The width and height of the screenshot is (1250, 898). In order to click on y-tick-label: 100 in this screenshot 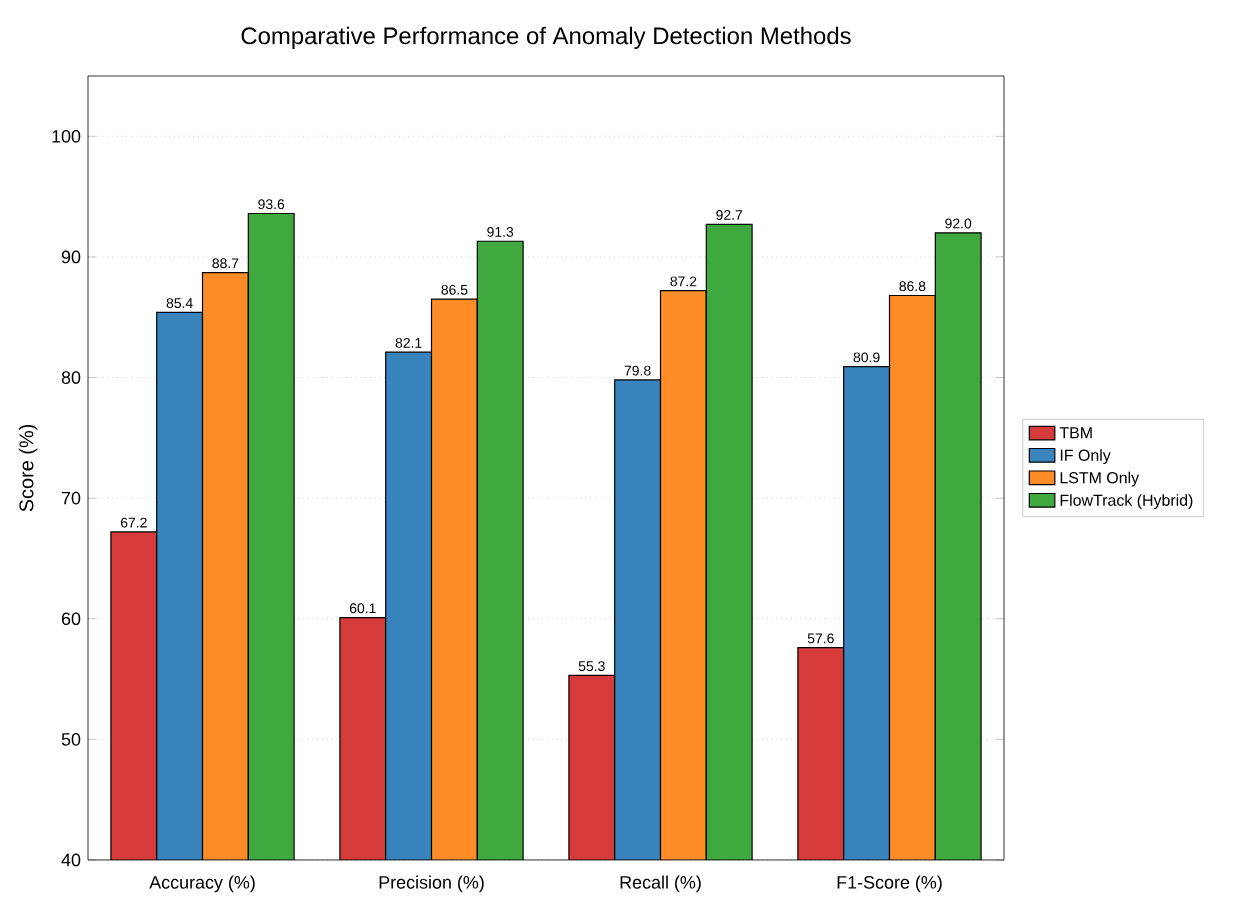, I will do `click(66, 136)`.